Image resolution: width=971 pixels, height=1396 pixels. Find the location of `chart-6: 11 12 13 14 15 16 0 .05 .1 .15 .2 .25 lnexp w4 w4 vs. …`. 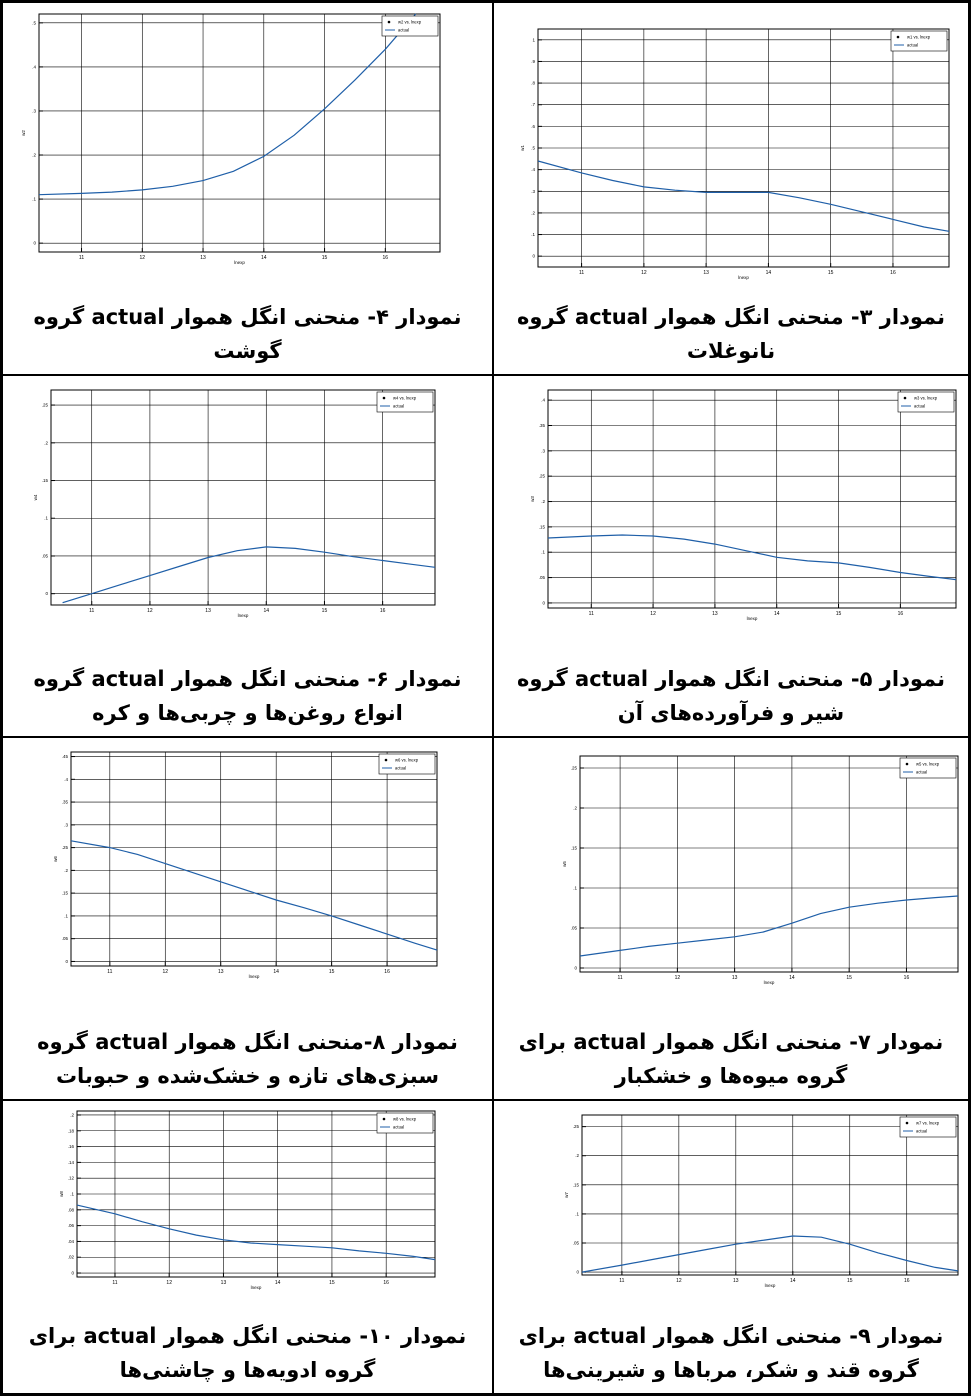

chart-6: 11 12 13 14 15 16 0 .05 .1 .15 .2 .25 lnexp w4 w4 vs. … is located at coordinates (234, 503).